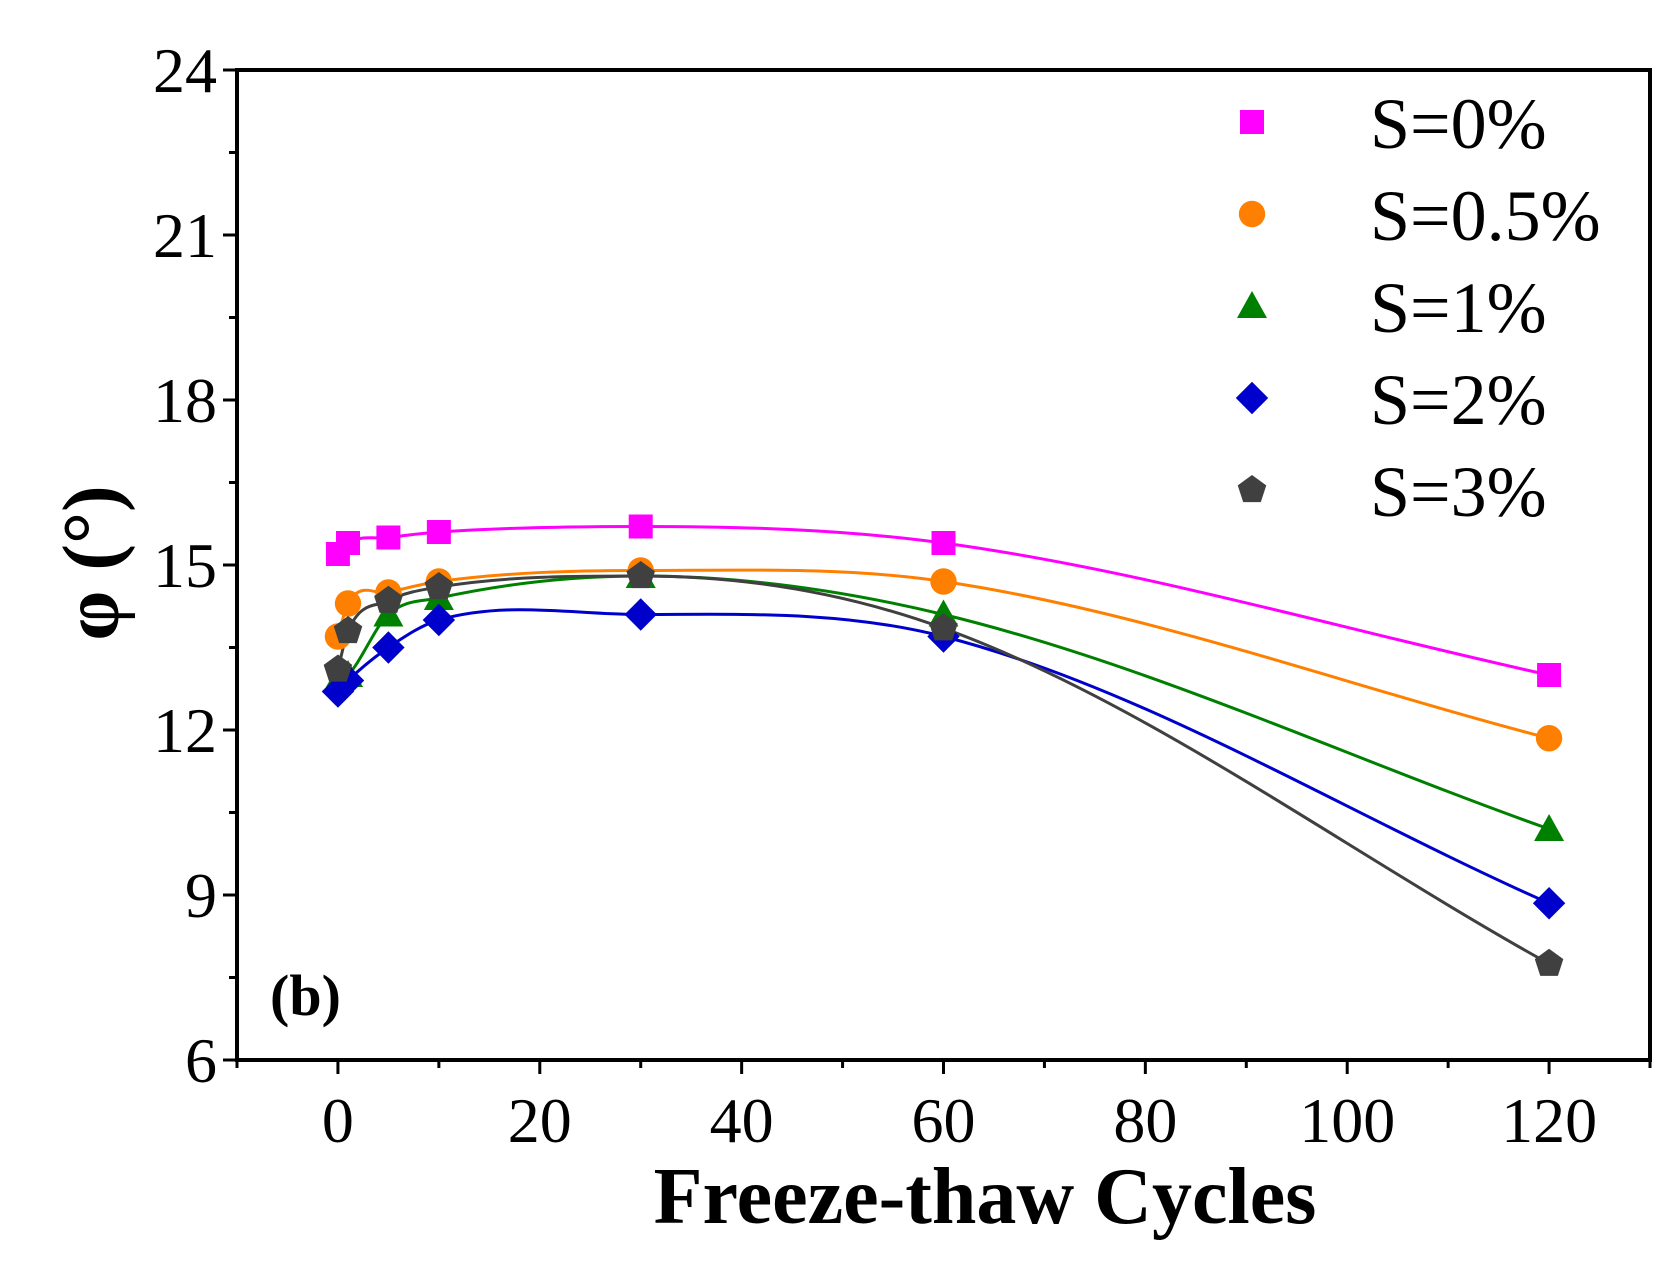 Image resolution: width=1676 pixels, height=1268 pixels. What do you see at coordinates (185, 730) in the screenshot?
I see `y-tick-label: 12` at bounding box center [185, 730].